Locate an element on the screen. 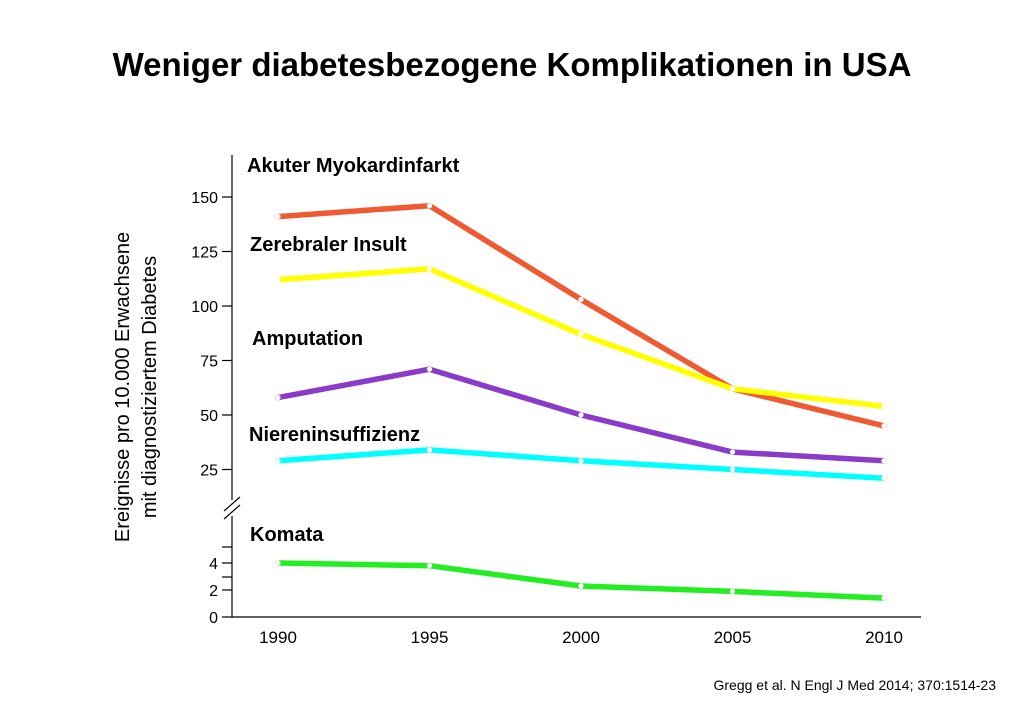 This screenshot has width=1024, height=709. y-tick-label: 100 is located at coordinates (204, 307).